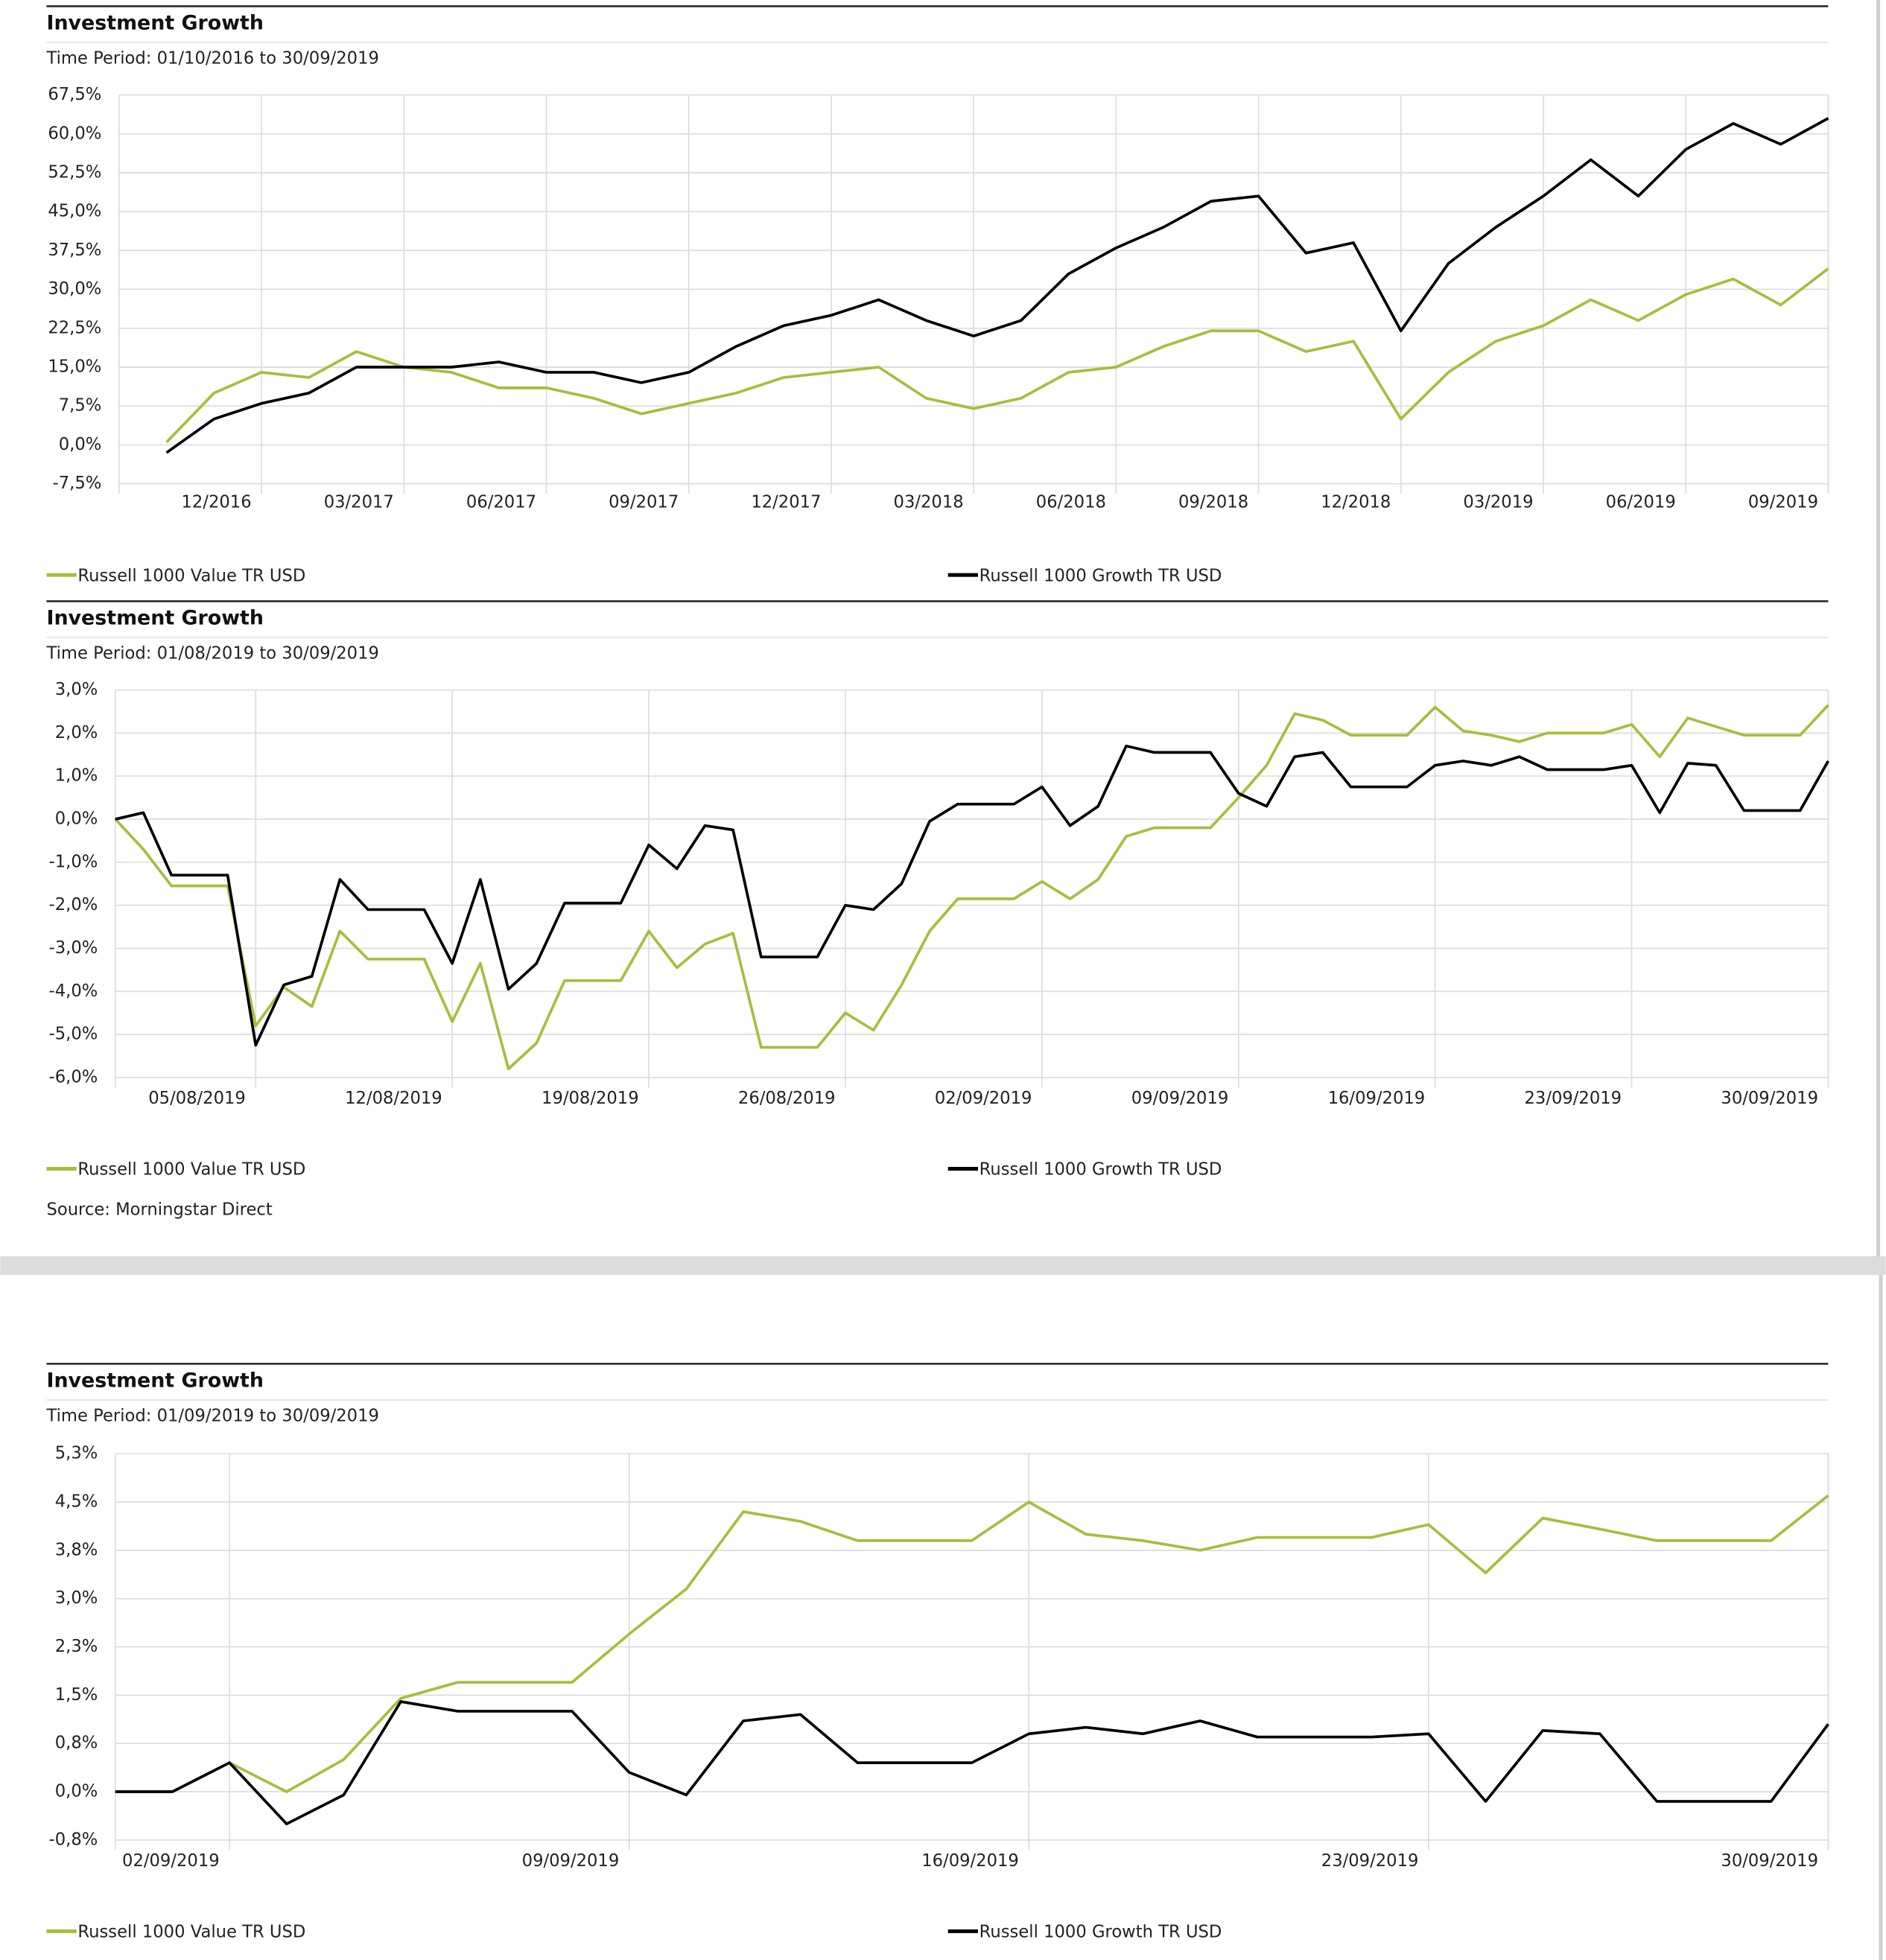 This screenshot has height=1960, width=1886. What do you see at coordinates (1071, 502) in the screenshot?
I see `x-tick-label: 06/2018` at bounding box center [1071, 502].